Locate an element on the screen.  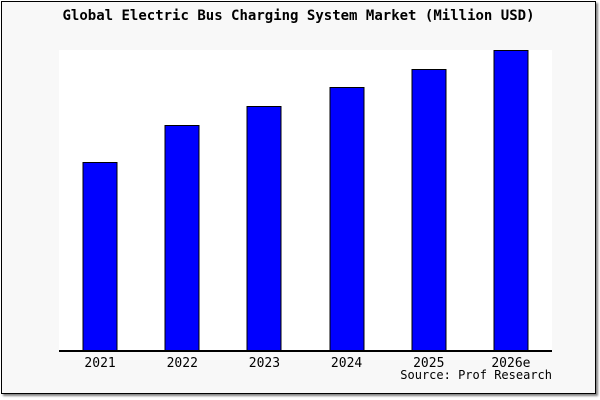
bar-2022 is located at coordinates (182, 237).